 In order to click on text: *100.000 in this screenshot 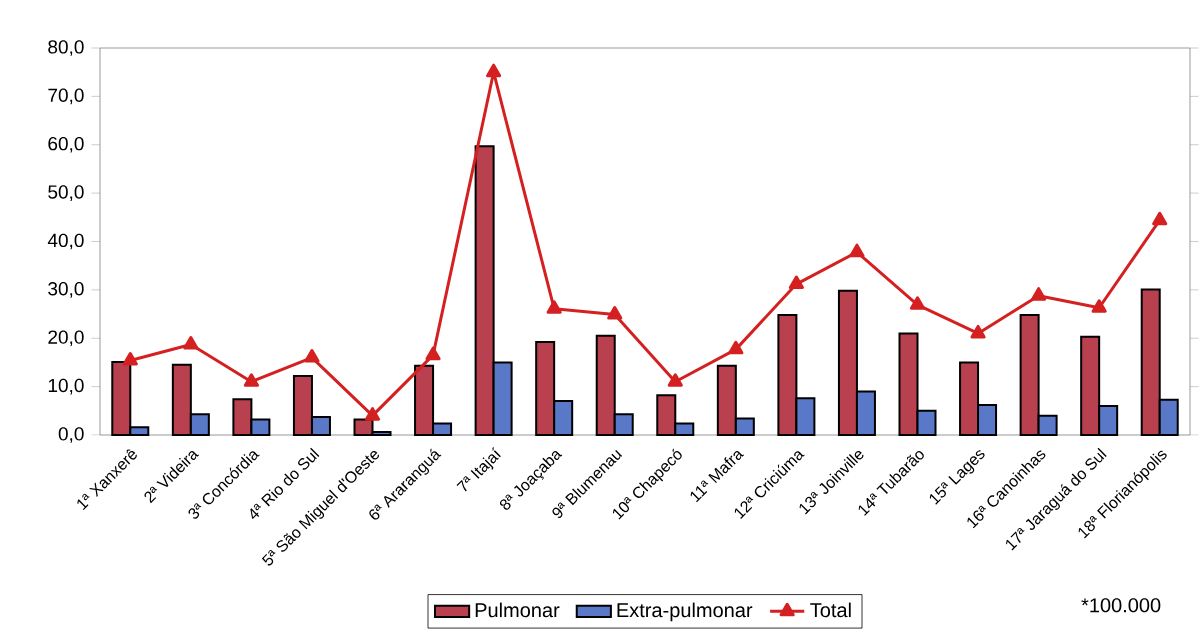, I will do `click(1121, 605)`.